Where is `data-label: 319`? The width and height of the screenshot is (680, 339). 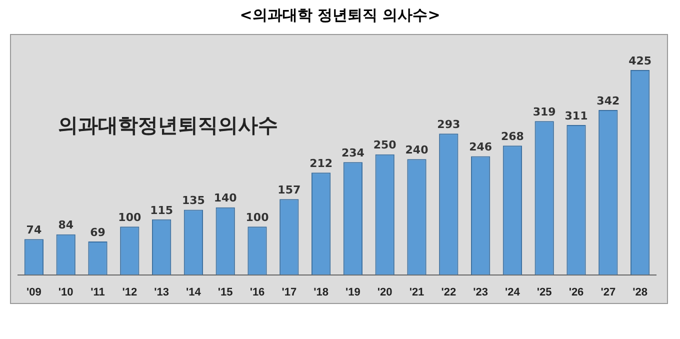
data-label: 319 is located at coordinates (544, 111).